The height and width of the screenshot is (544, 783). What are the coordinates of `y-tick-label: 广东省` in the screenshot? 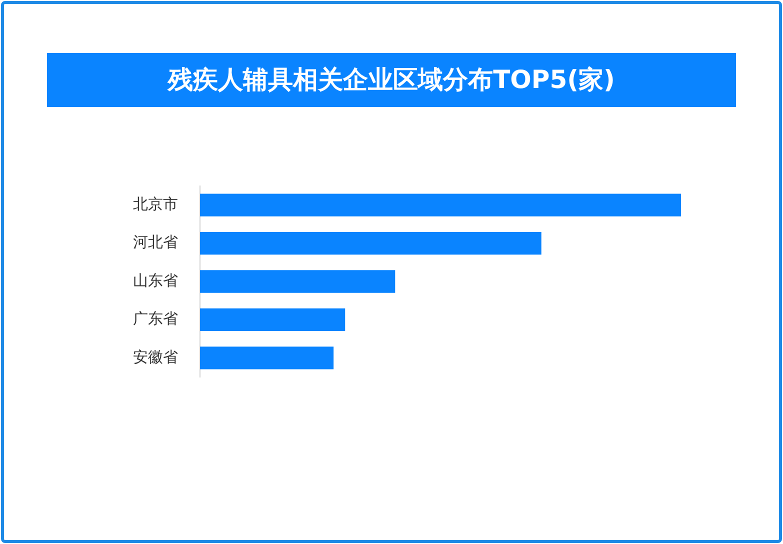 It's located at (155, 319).